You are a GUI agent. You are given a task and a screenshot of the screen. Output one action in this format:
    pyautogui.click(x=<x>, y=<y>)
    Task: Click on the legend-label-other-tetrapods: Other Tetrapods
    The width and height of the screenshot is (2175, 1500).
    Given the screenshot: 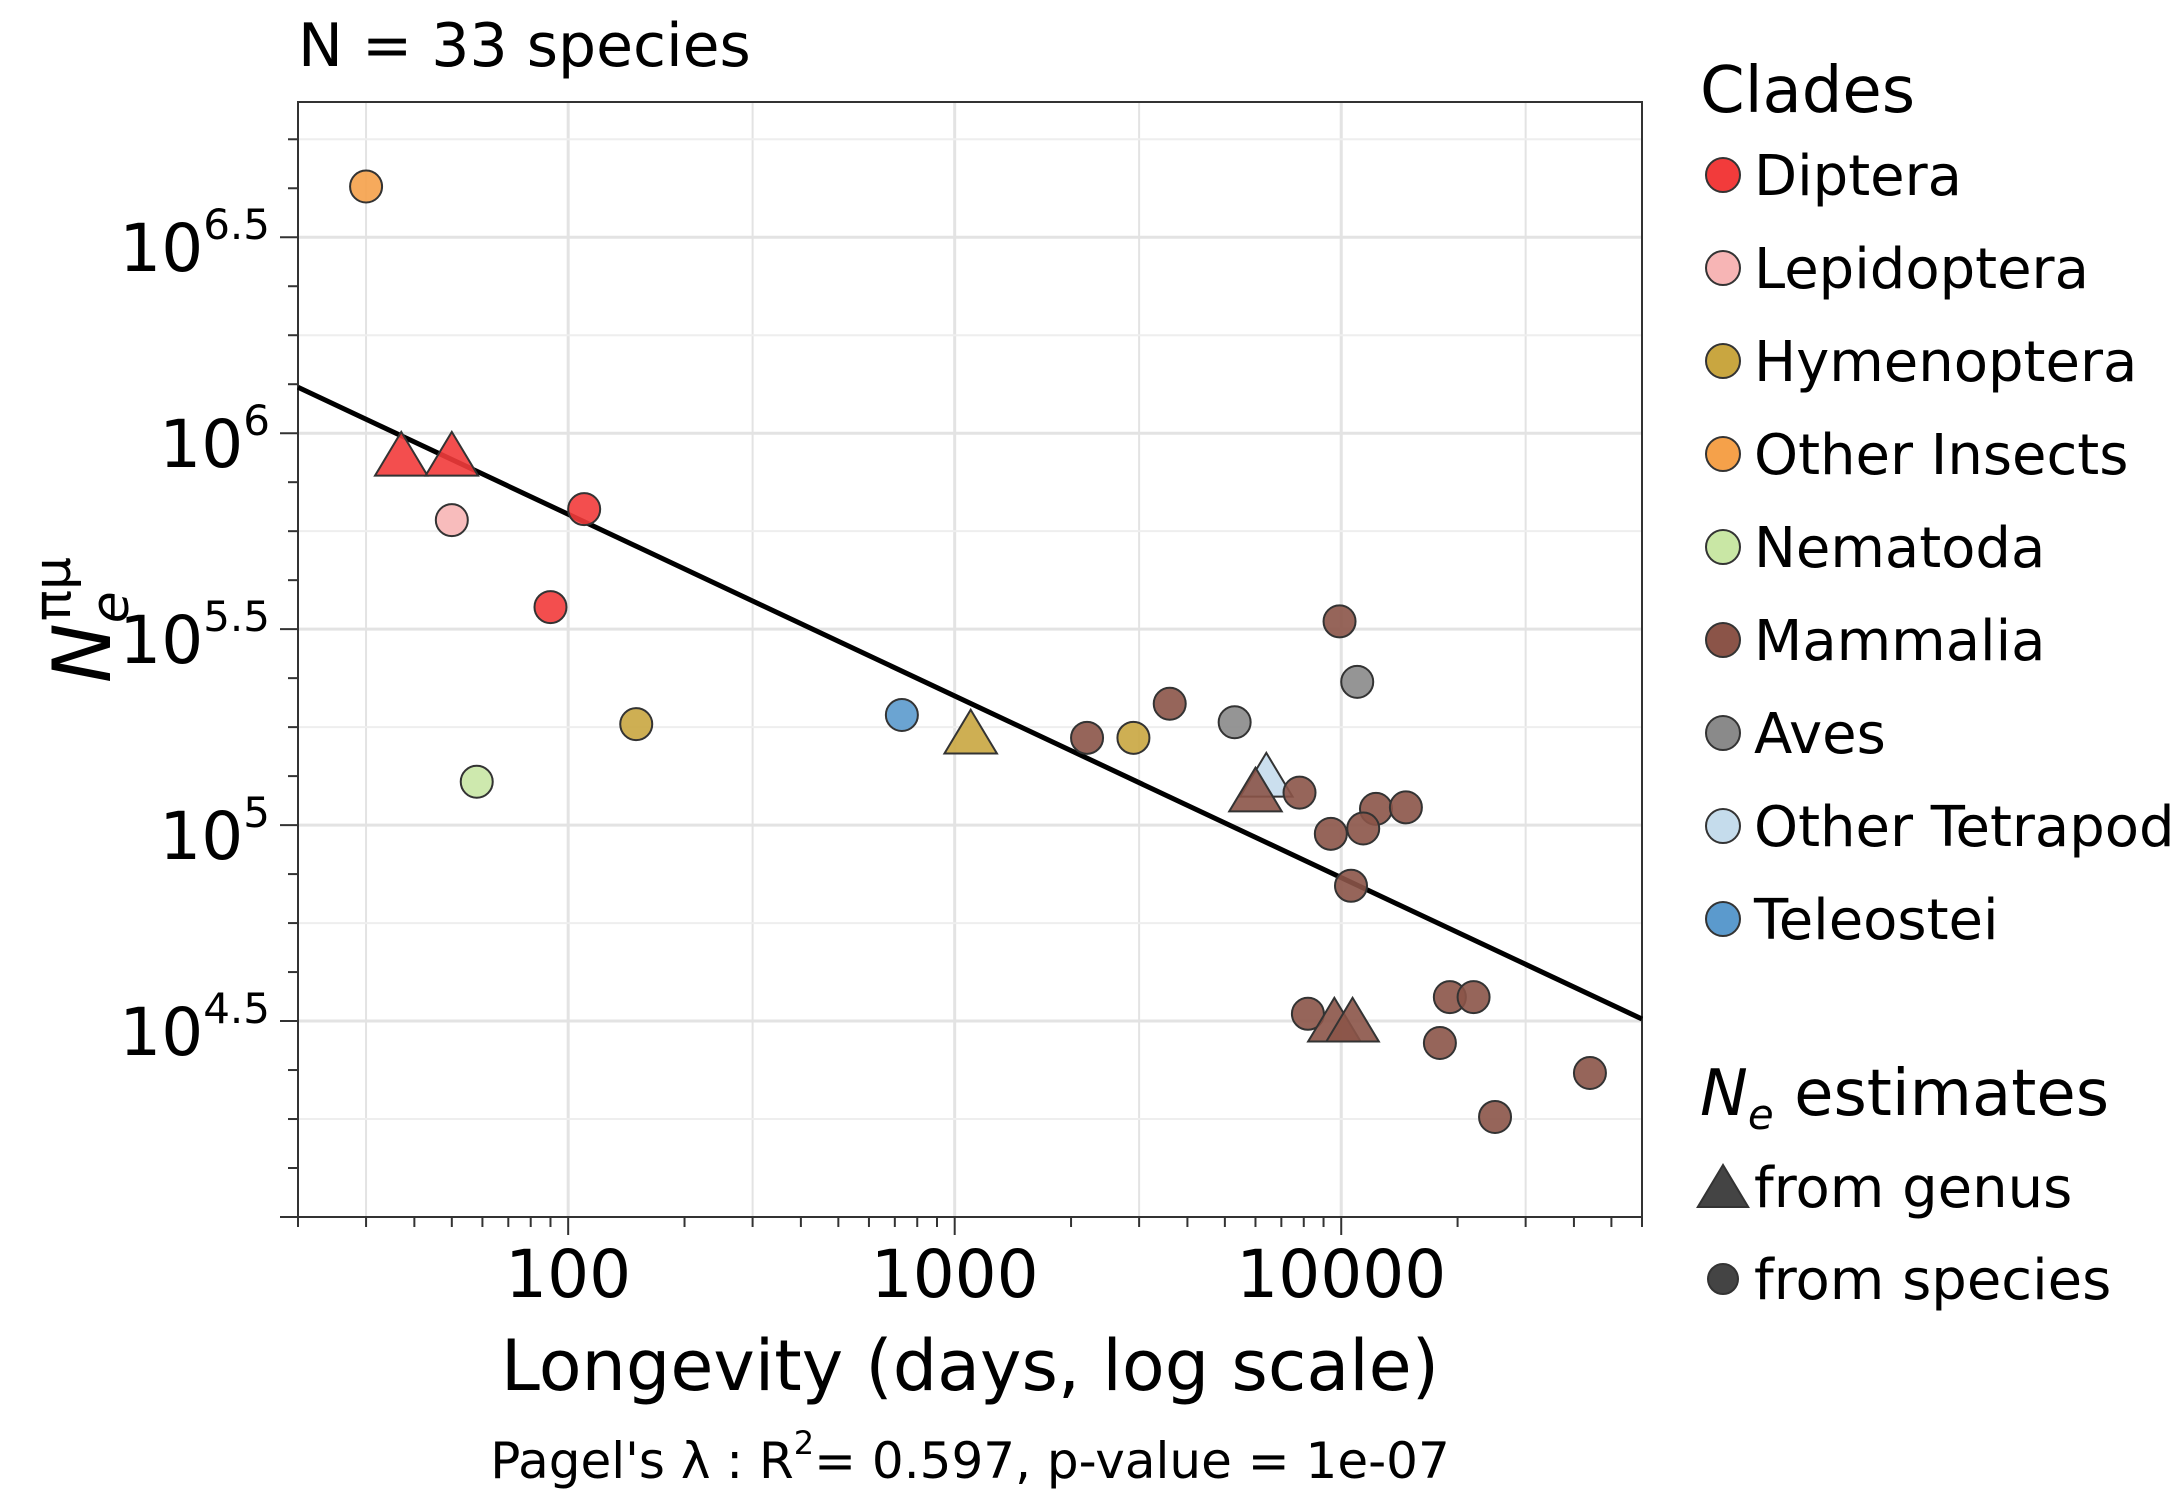 What is the action you would take?
    pyautogui.click(x=1964, y=827)
    